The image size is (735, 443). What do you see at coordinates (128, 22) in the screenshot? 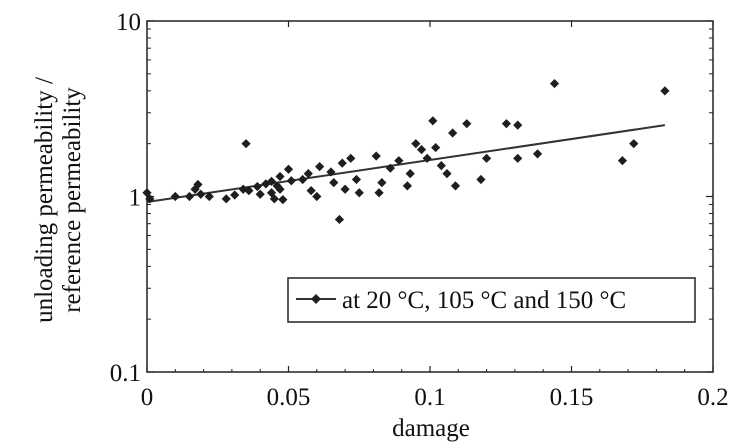
I see `y-tick-label: 10` at bounding box center [128, 22].